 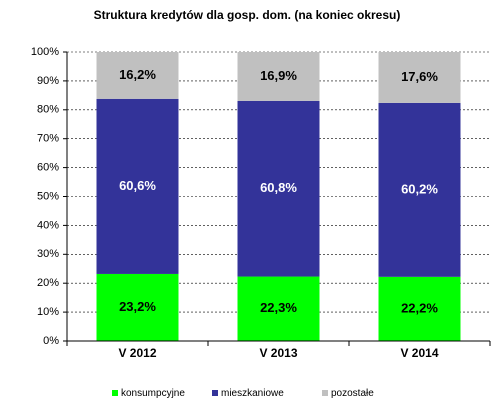 I want to click on data-label: 16,9%, so click(x=278, y=75).